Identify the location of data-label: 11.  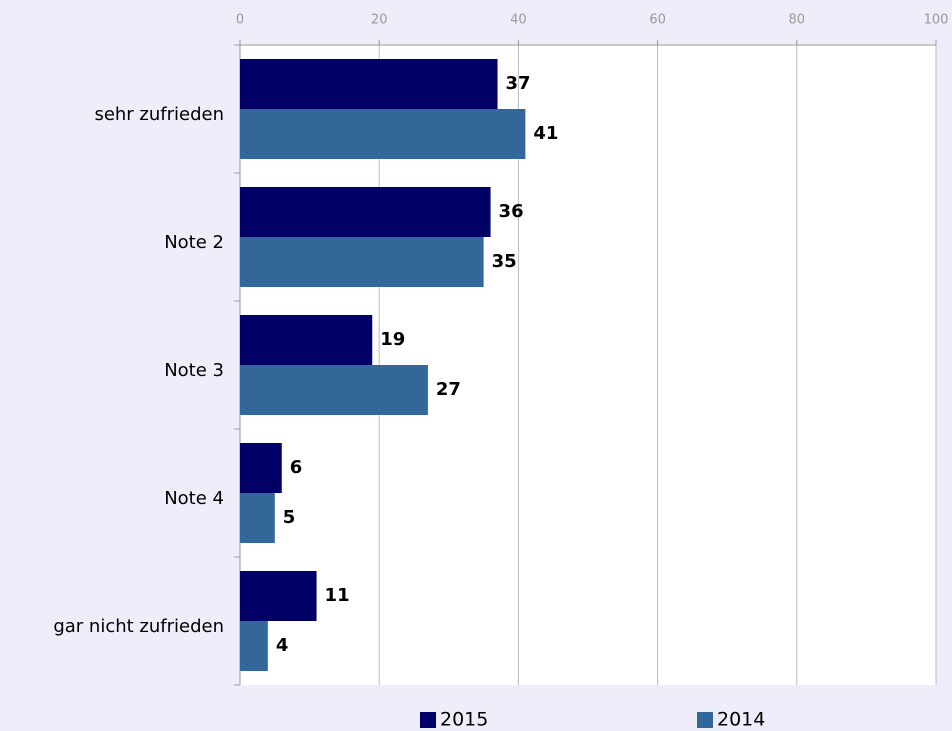
(337, 595).